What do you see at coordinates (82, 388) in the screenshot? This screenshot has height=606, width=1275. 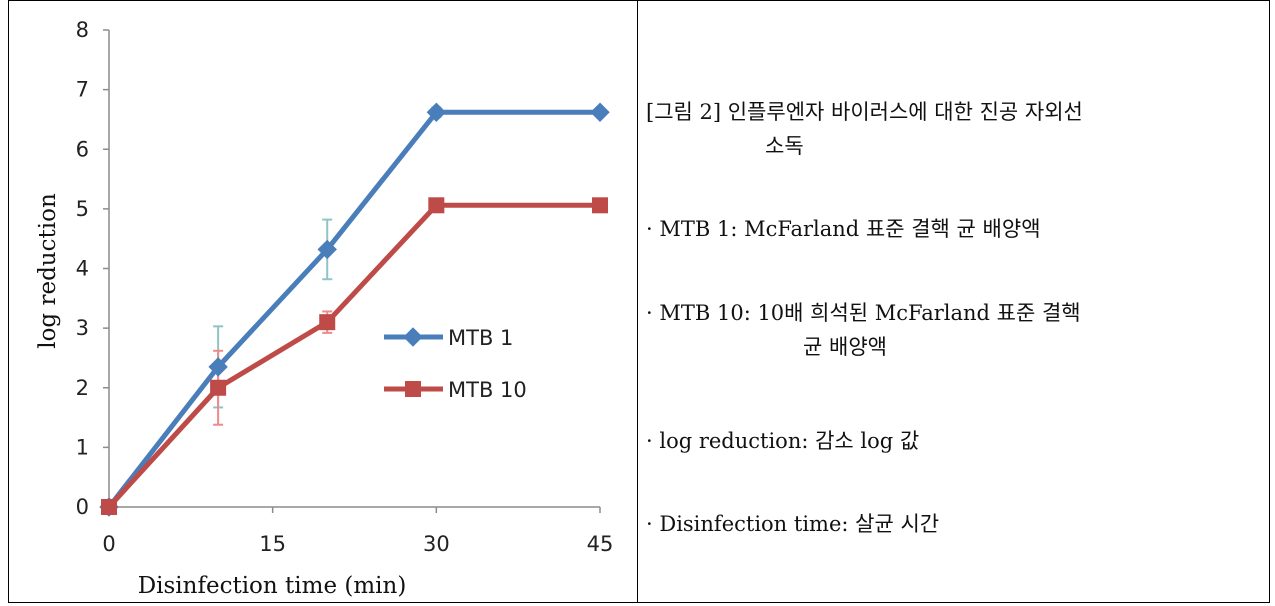 I see `y-tick-label: 2` at bounding box center [82, 388].